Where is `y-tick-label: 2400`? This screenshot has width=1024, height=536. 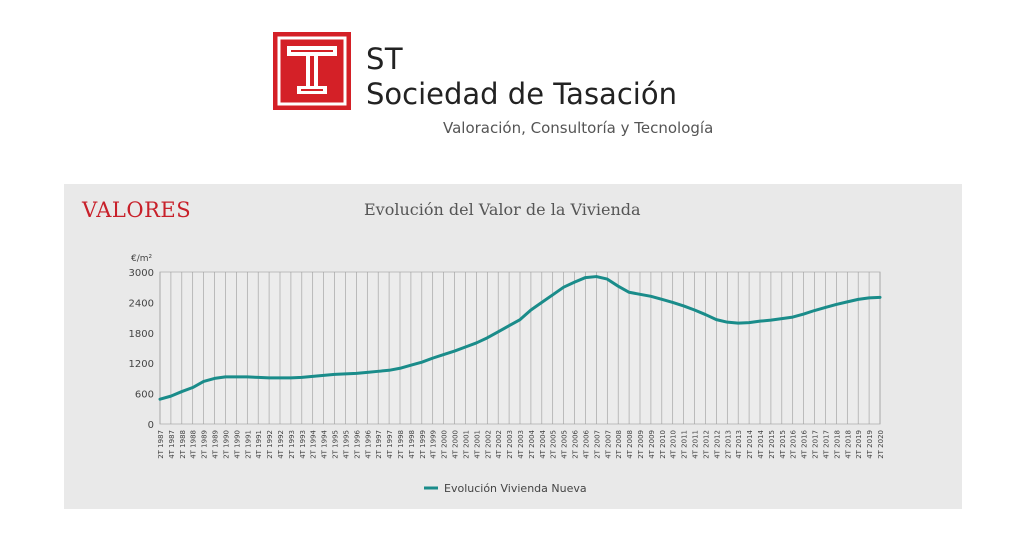
y-tick-label: 2400 is located at coordinates (141, 303).